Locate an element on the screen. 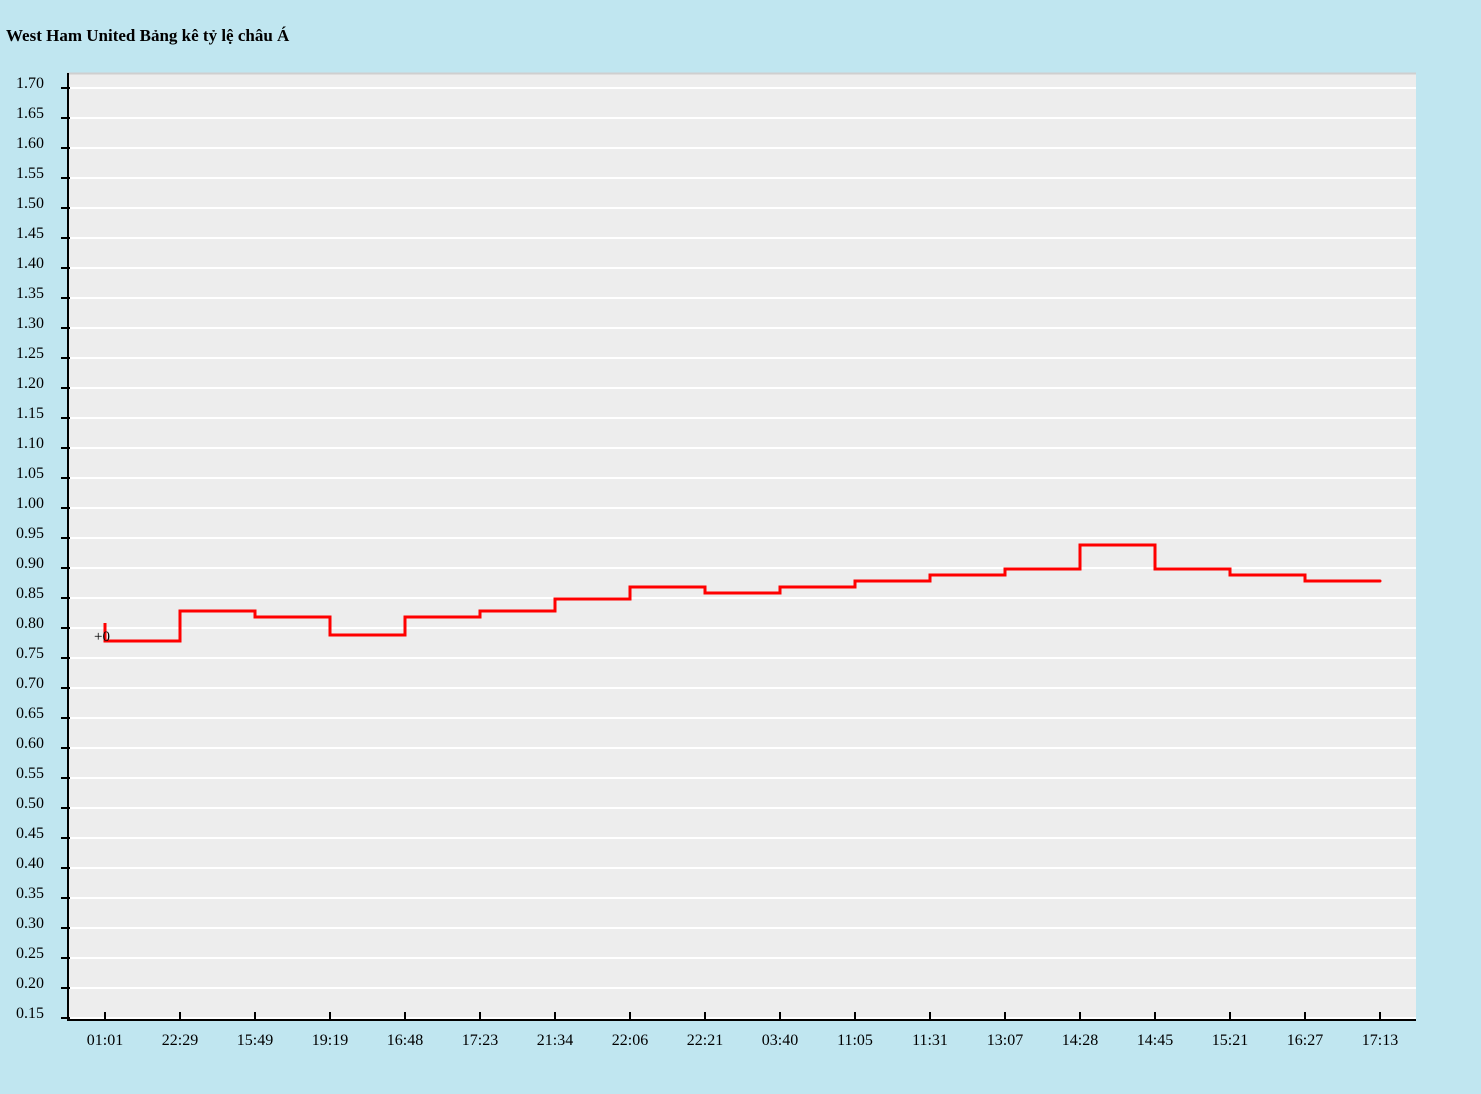  y-tick-label: 0.45 is located at coordinates (30, 833).